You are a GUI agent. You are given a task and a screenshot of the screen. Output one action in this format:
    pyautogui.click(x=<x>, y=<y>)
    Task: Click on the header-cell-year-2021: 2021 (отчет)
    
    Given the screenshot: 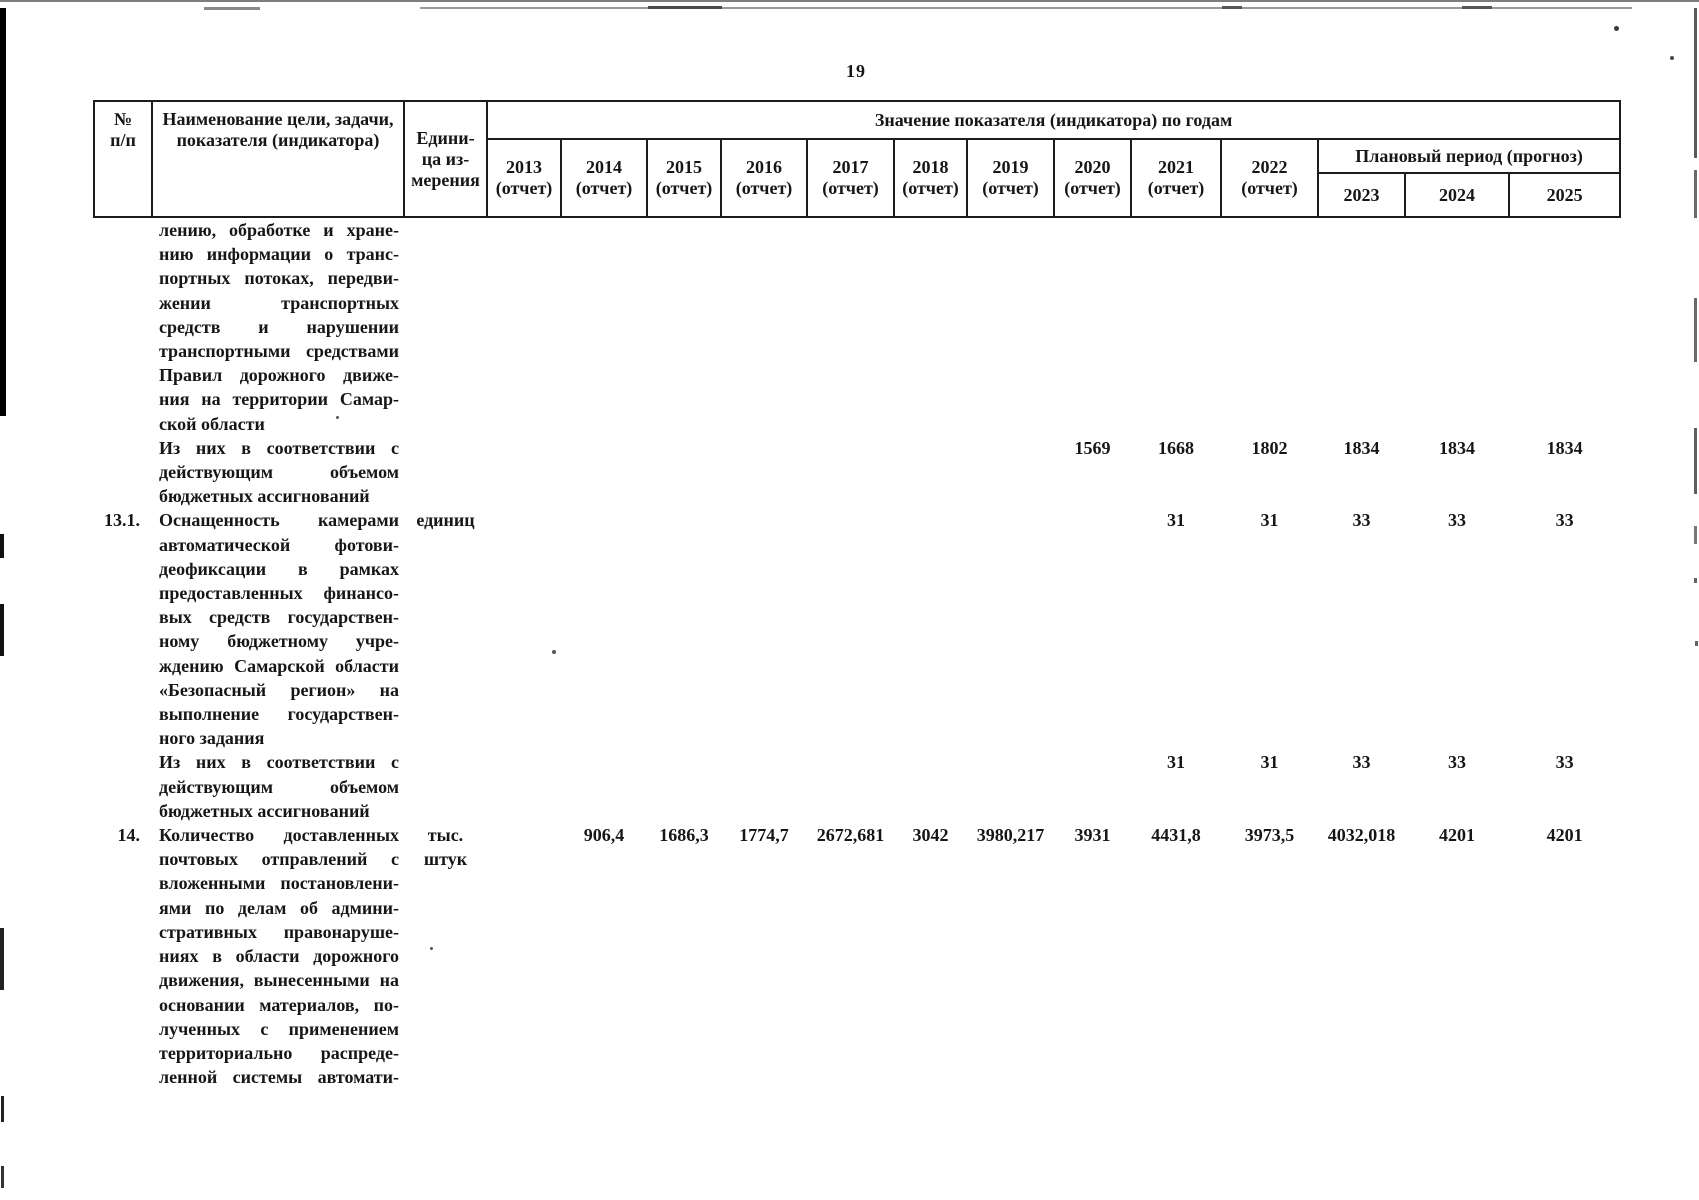 What is the action you would take?
    pyautogui.click(x=1176, y=178)
    